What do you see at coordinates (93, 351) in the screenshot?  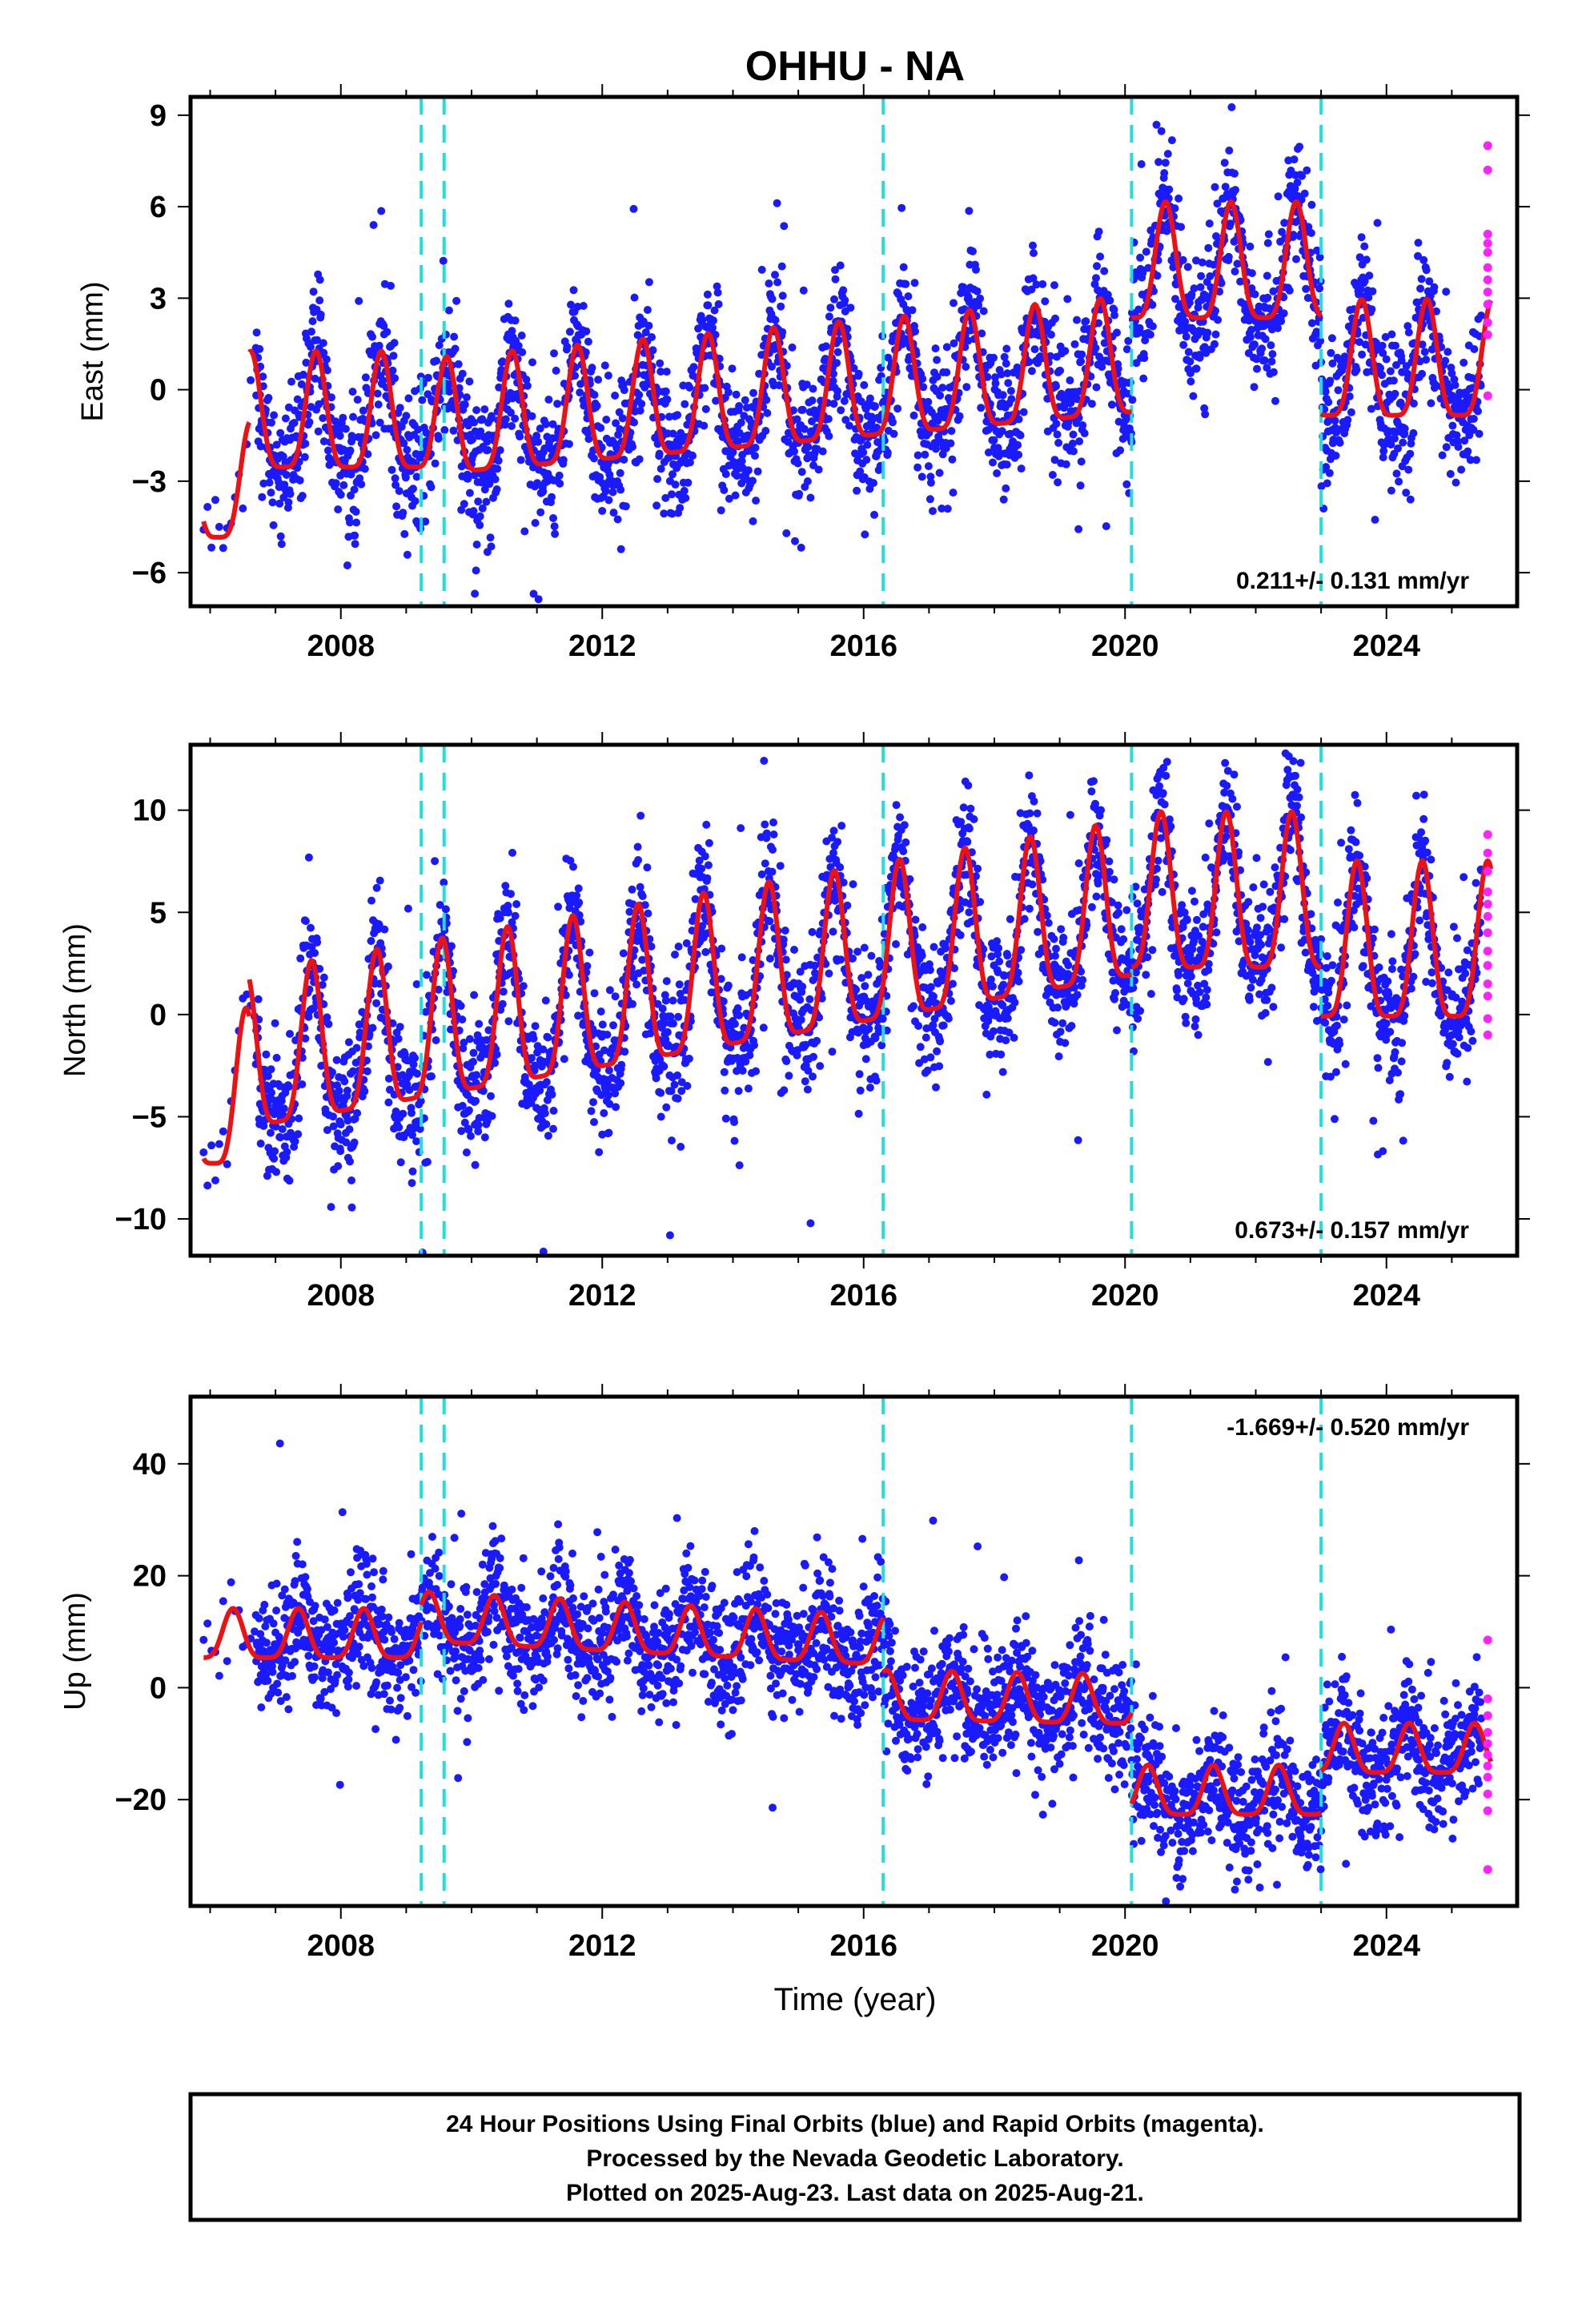 I see `y-axis-label: East (mm)` at bounding box center [93, 351].